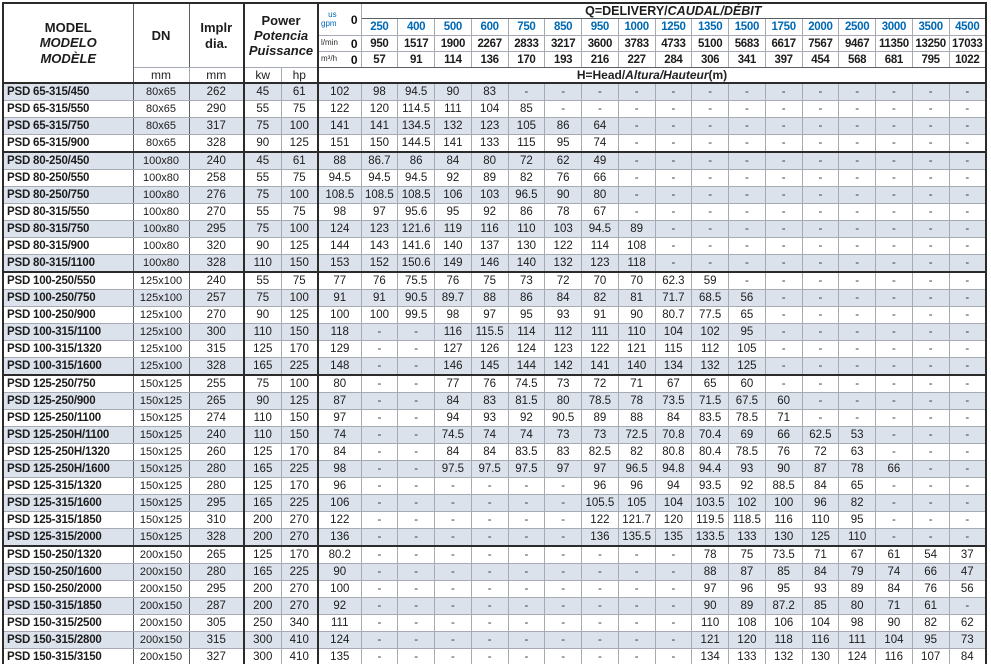 This screenshot has width=991, height=664. What do you see at coordinates (339, 503) in the screenshot?
I see `head-value-cell: 106` at bounding box center [339, 503].